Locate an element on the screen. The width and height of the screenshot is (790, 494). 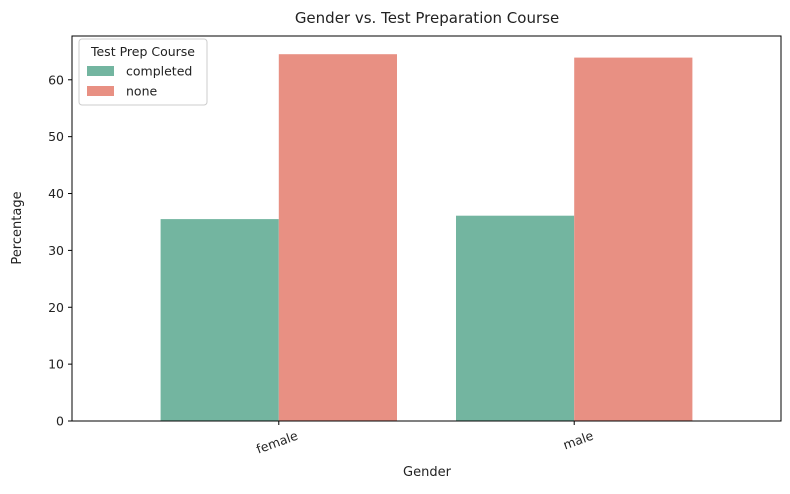
legend-swatch-none is located at coordinates (100, 91).